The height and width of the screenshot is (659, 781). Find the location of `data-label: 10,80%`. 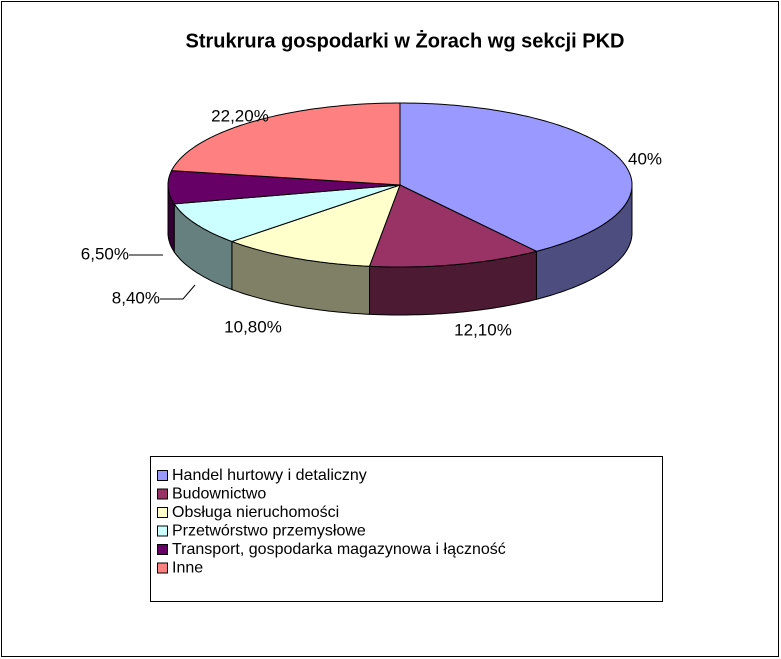

data-label: 10,80% is located at coordinates (253, 326).